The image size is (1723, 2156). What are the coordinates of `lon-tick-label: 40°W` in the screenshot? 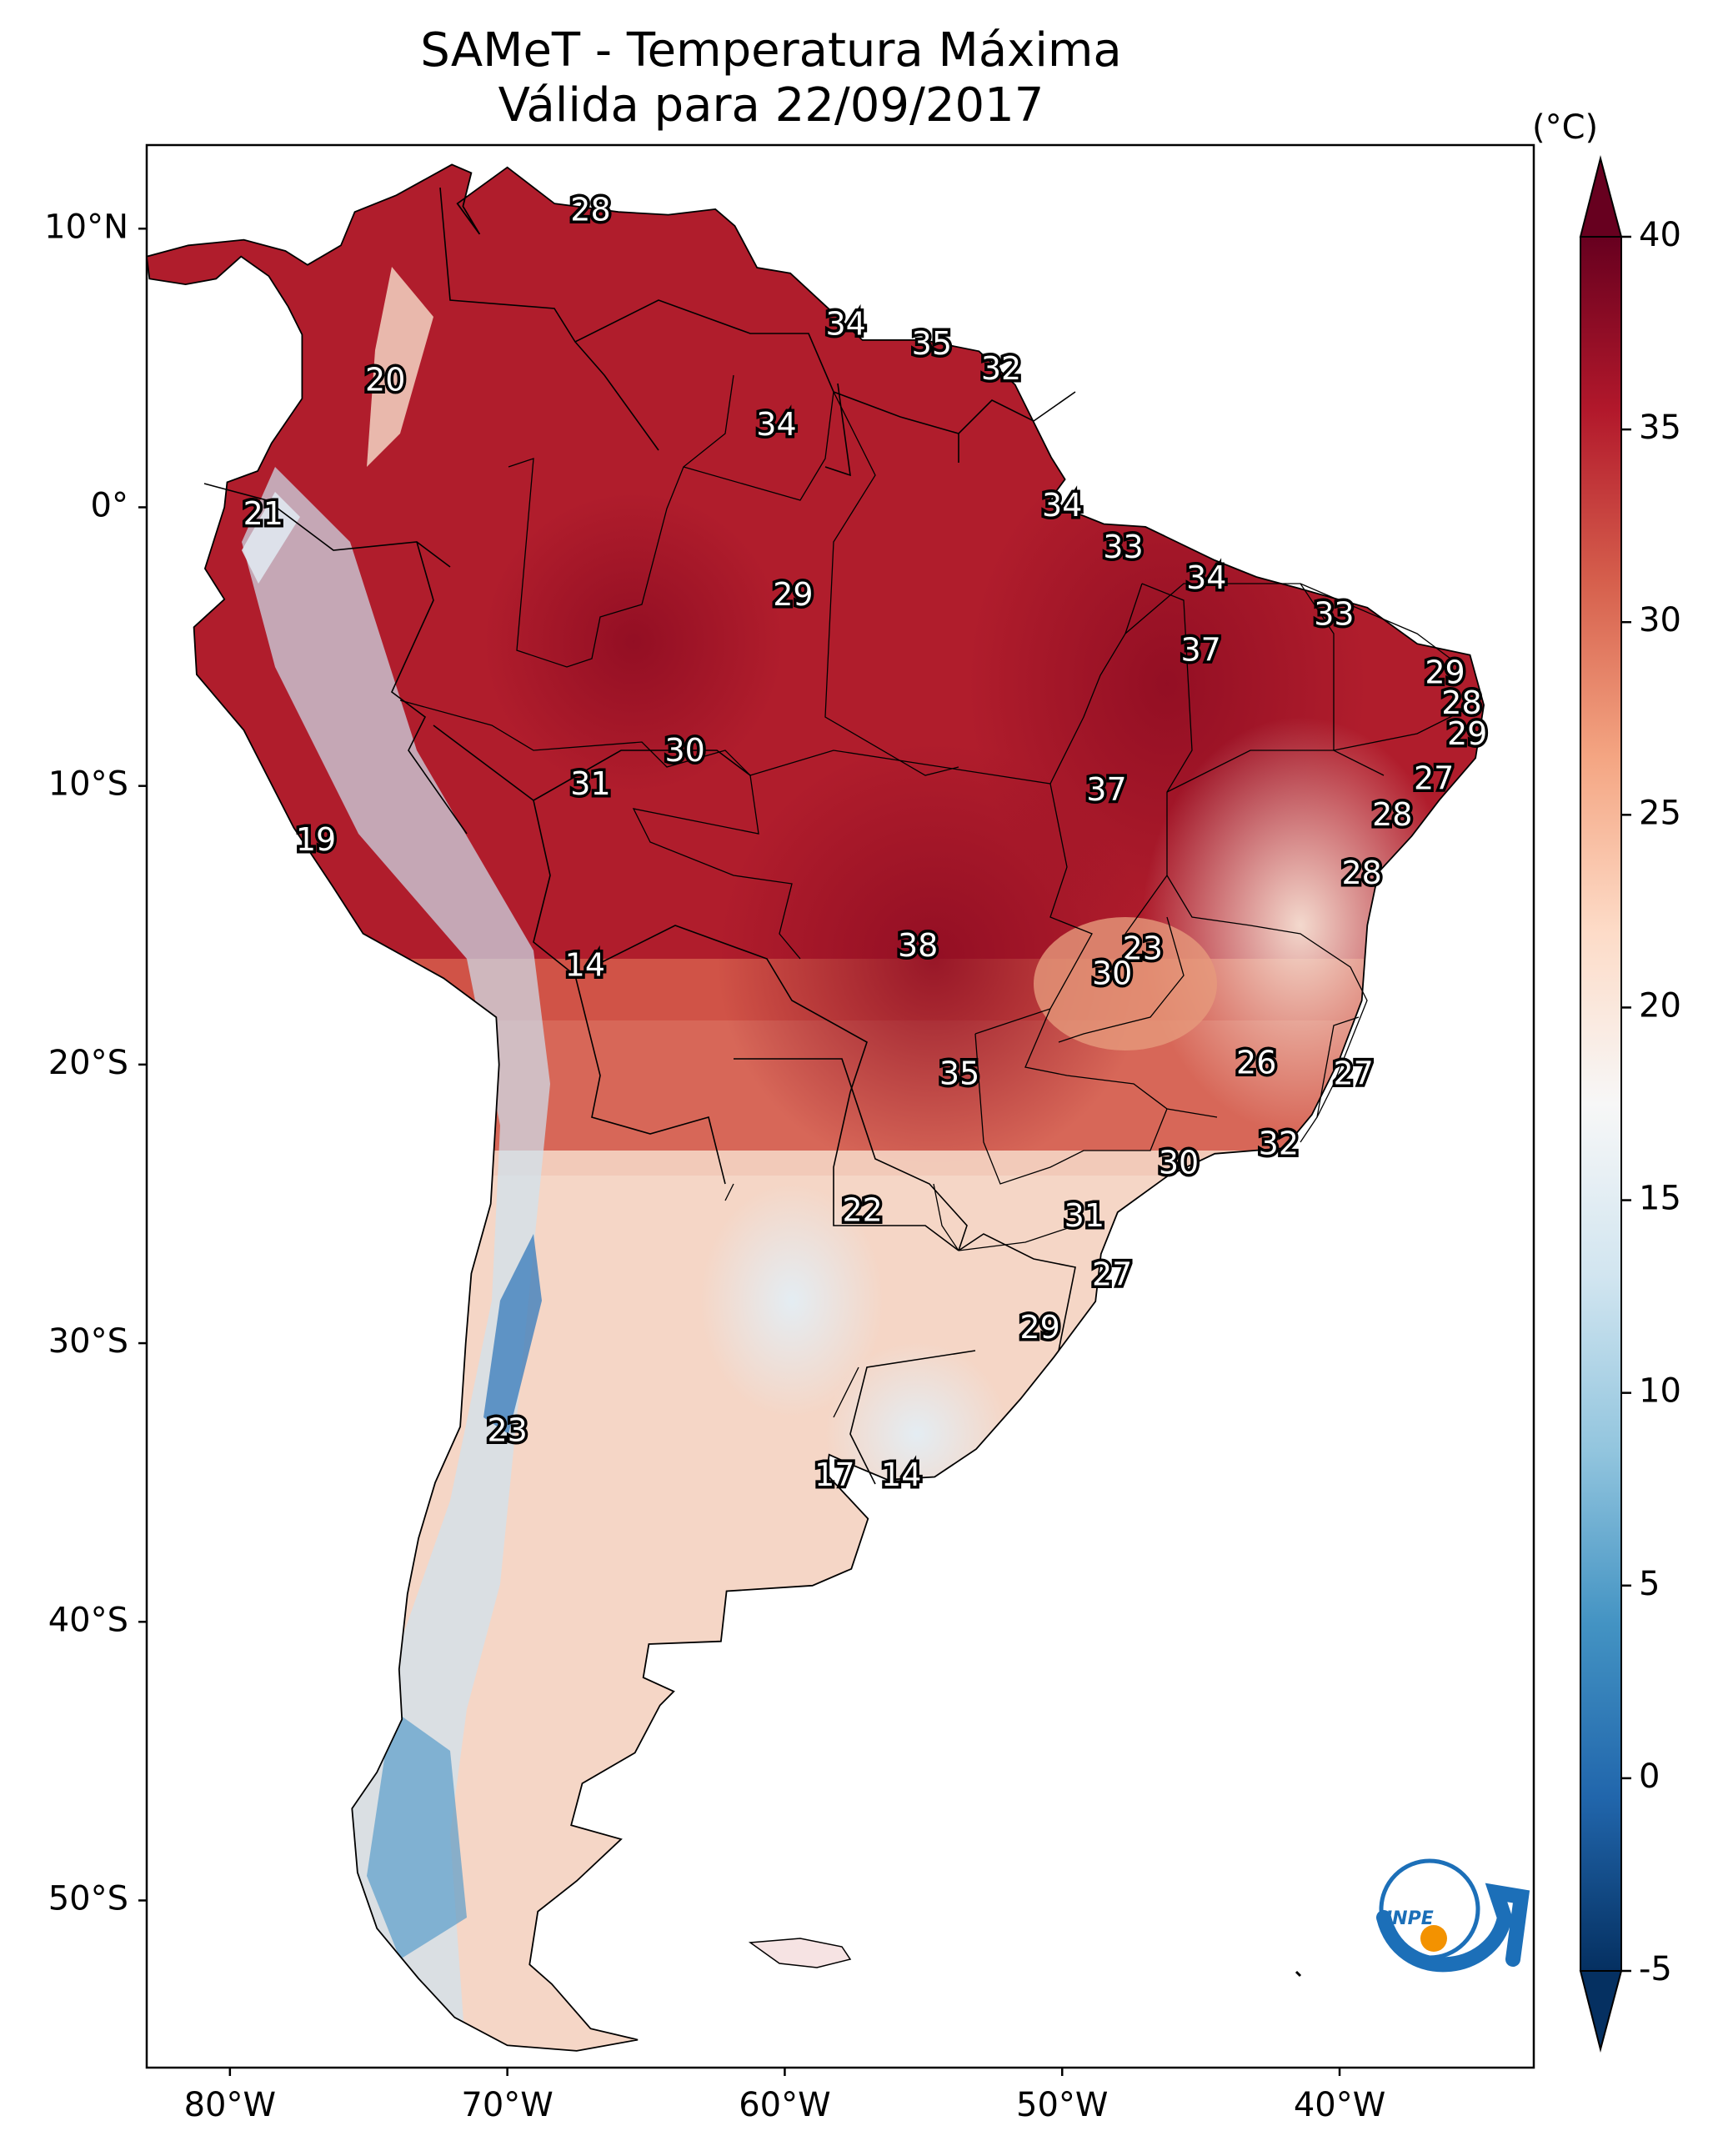 It's located at (1339, 2105).